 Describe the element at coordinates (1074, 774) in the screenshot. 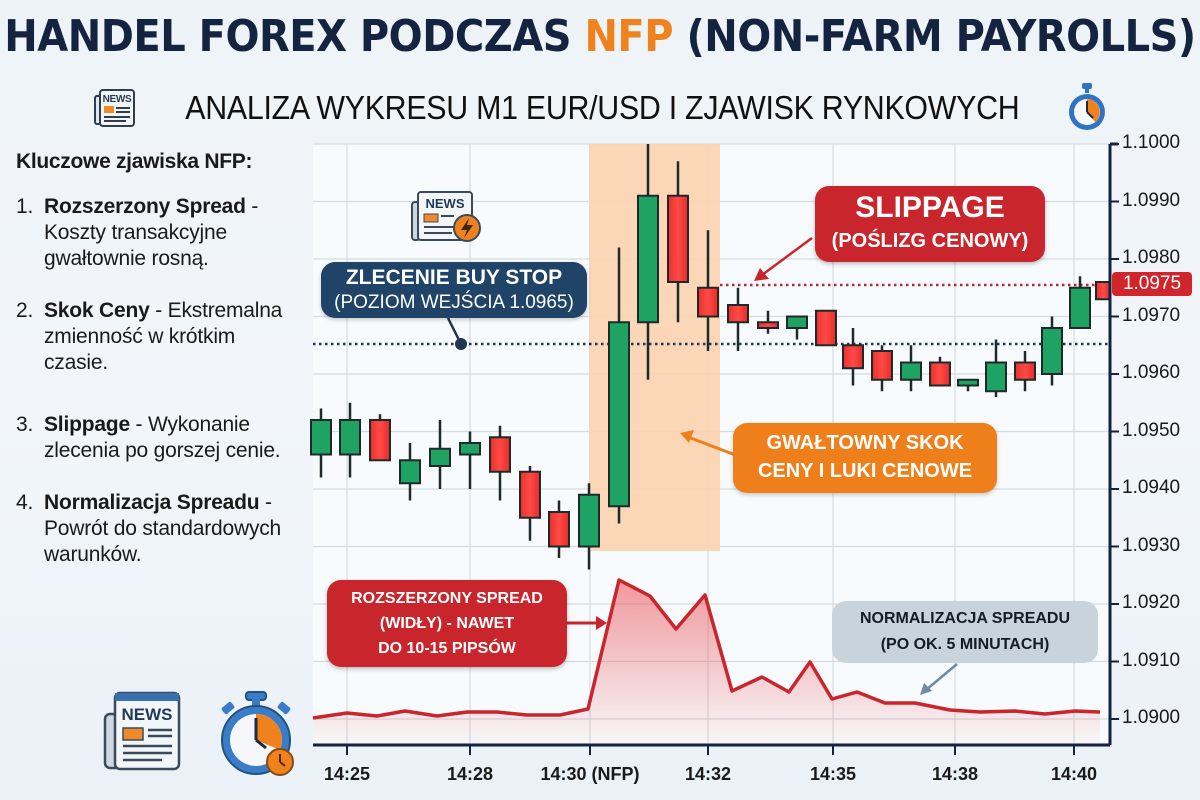

I see `x-tick-label: 14:40` at that location.